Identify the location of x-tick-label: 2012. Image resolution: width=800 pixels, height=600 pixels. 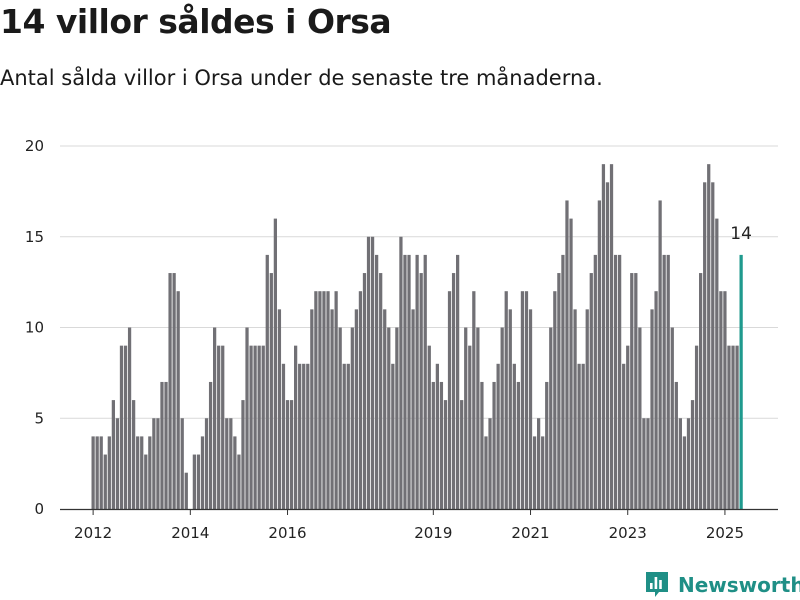
(93, 533).